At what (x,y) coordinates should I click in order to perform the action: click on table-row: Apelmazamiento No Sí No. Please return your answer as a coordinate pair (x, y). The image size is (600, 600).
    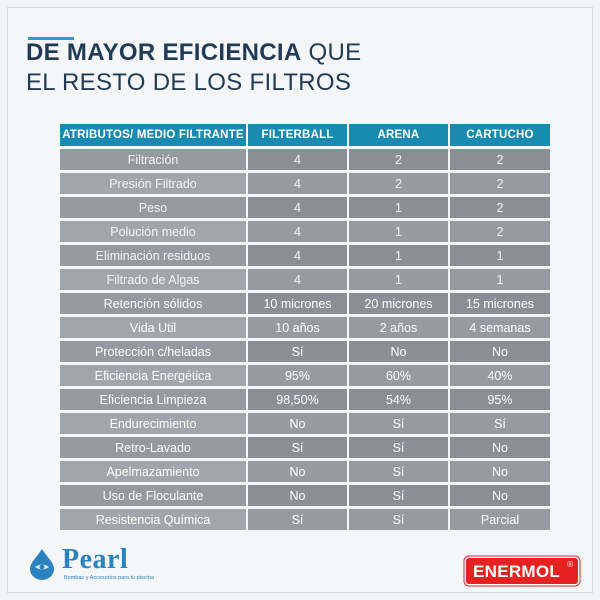
    Looking at the image, I should click on (305, 471).